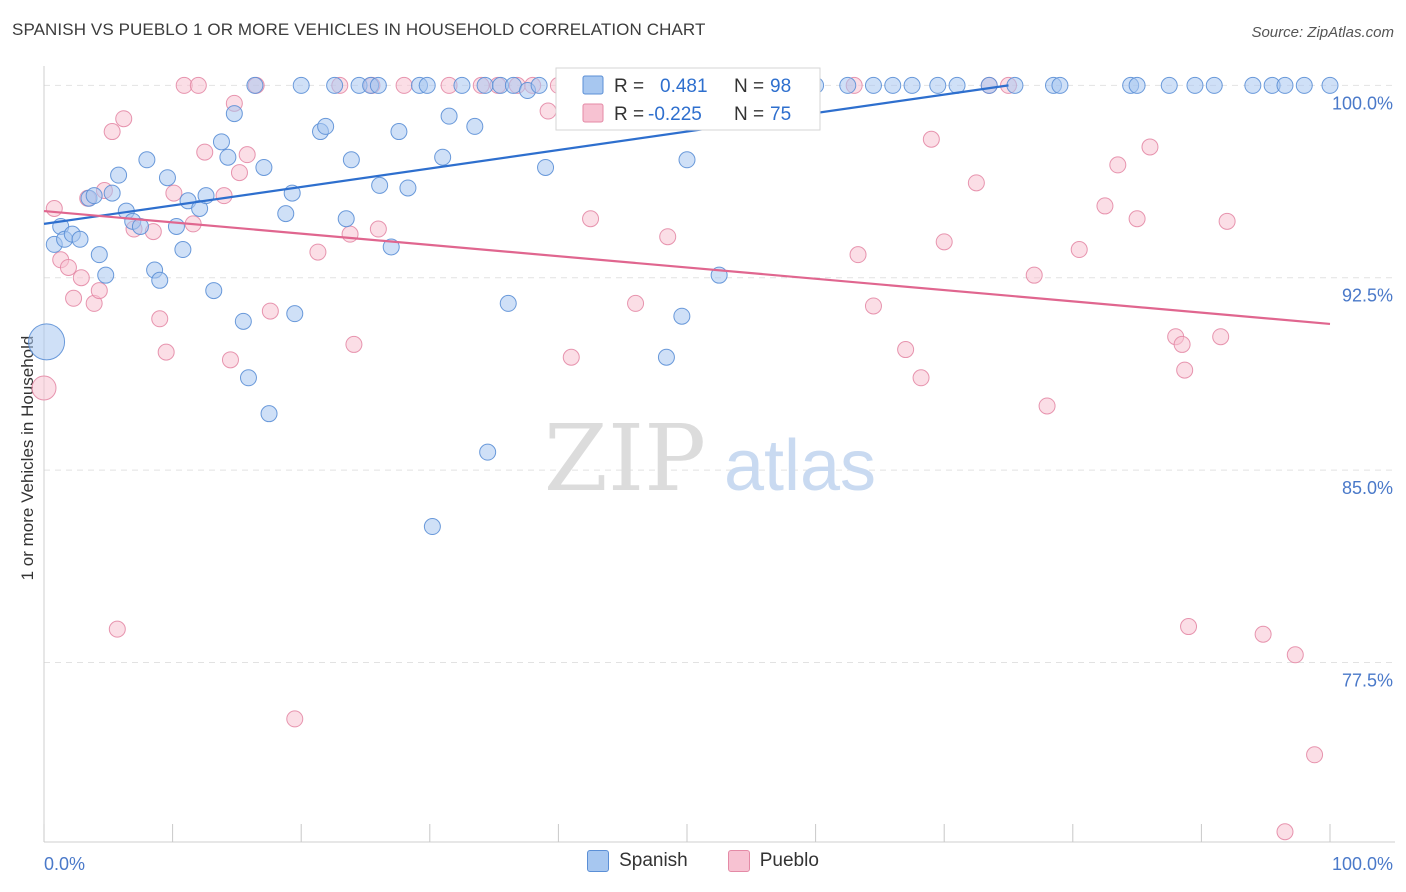  Describe the element at coordinates (1367, 296) in the screenshot. I see `y-tick-label: 92.5%` at that location.